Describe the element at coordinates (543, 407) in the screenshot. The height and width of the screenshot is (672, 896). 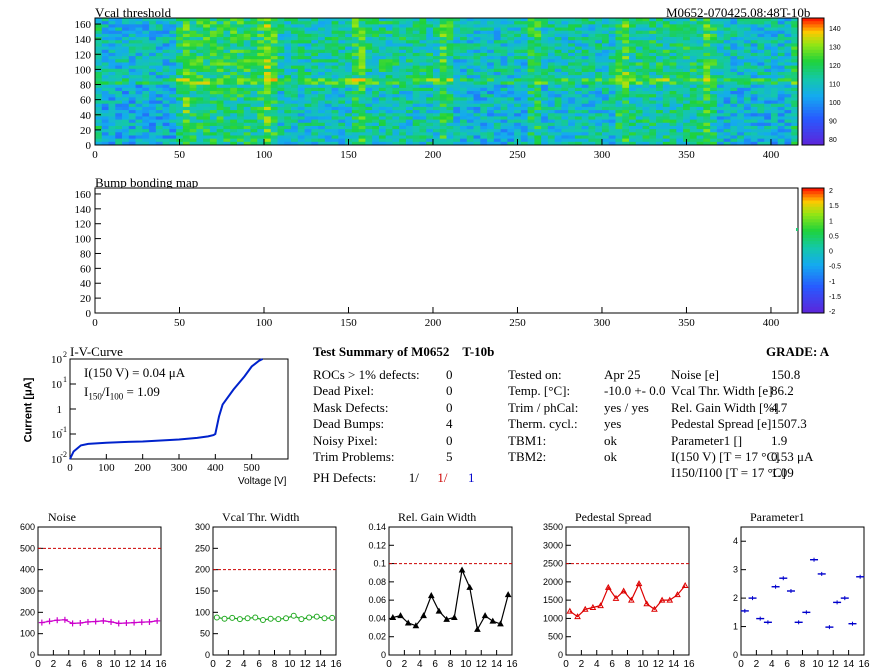
I see `summary-mid-label: Trim / phCal:` at that location.